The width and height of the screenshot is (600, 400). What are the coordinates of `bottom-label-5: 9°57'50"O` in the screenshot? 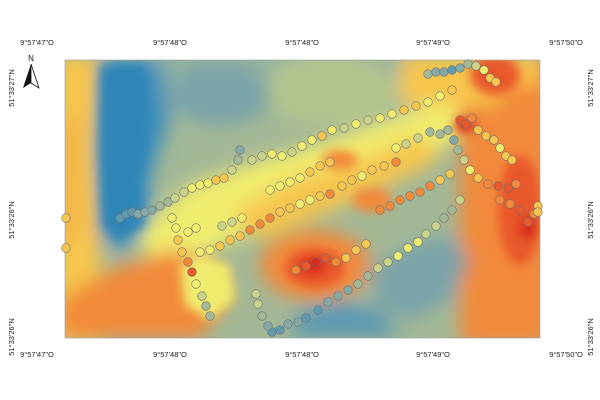 It's located at (566, 354).